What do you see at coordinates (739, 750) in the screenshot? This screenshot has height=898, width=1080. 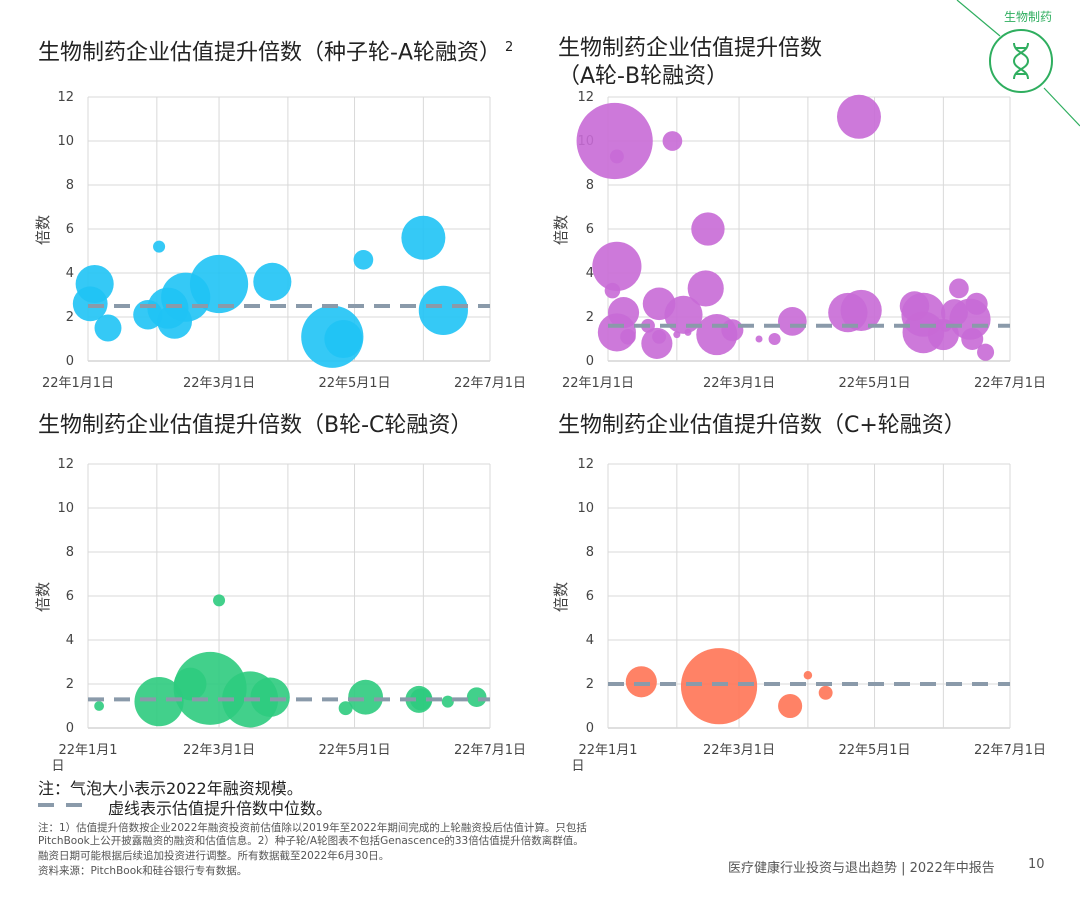 I see `chart4-xtick: 22年3月1日` at bounding box center [739, 750].